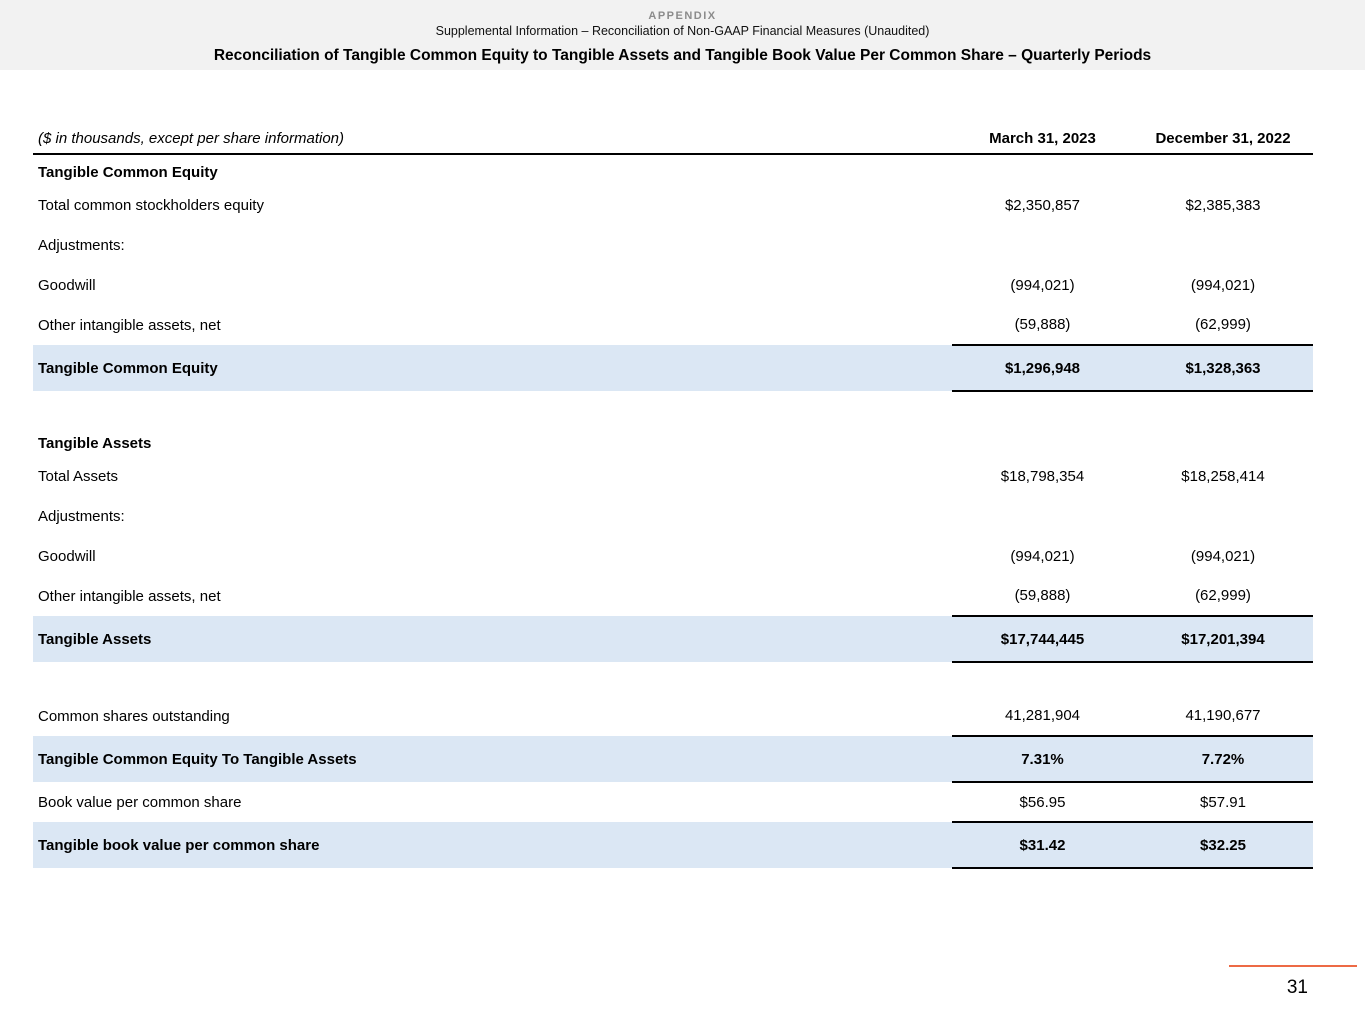 This screenshot has height=1024, width=1365. Describe the element at coordinates (1042, 141) in the screenshot. I see `column-header-march-2023: March 31, 2023` at that location.